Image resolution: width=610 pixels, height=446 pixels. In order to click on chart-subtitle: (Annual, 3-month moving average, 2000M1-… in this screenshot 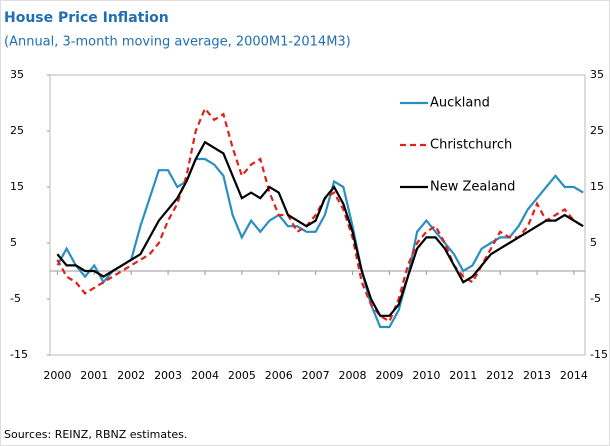, I will do `click(177, 42)`.